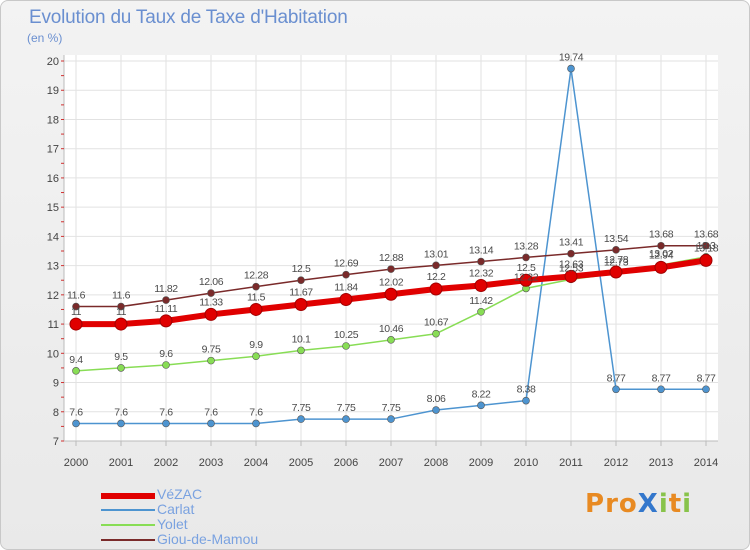 The height and width of the screenshot is (550, 750). I want to click on data-label: 9.5, so click(121, 357).